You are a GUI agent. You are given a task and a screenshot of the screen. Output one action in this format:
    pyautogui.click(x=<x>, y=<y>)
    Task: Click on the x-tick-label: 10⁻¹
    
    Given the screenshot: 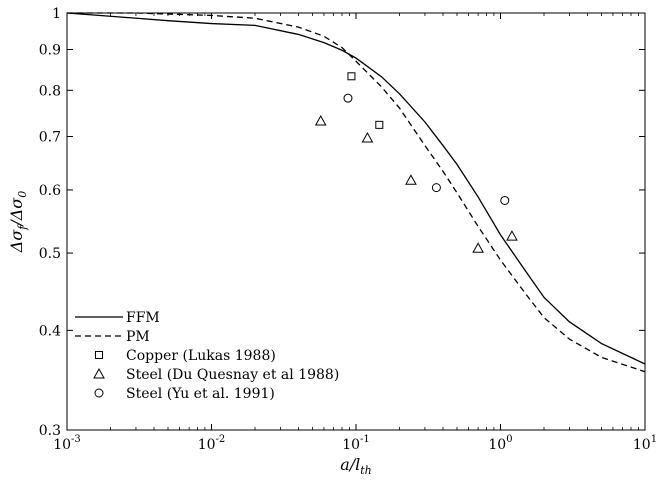 What is the action you would take?
    pyautogui.click(x=356, y=443)
    